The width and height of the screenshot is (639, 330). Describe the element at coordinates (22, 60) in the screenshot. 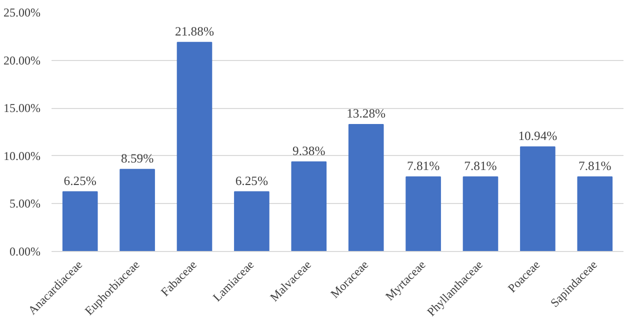

I see `y-tick-label: 20.00%` at that location.